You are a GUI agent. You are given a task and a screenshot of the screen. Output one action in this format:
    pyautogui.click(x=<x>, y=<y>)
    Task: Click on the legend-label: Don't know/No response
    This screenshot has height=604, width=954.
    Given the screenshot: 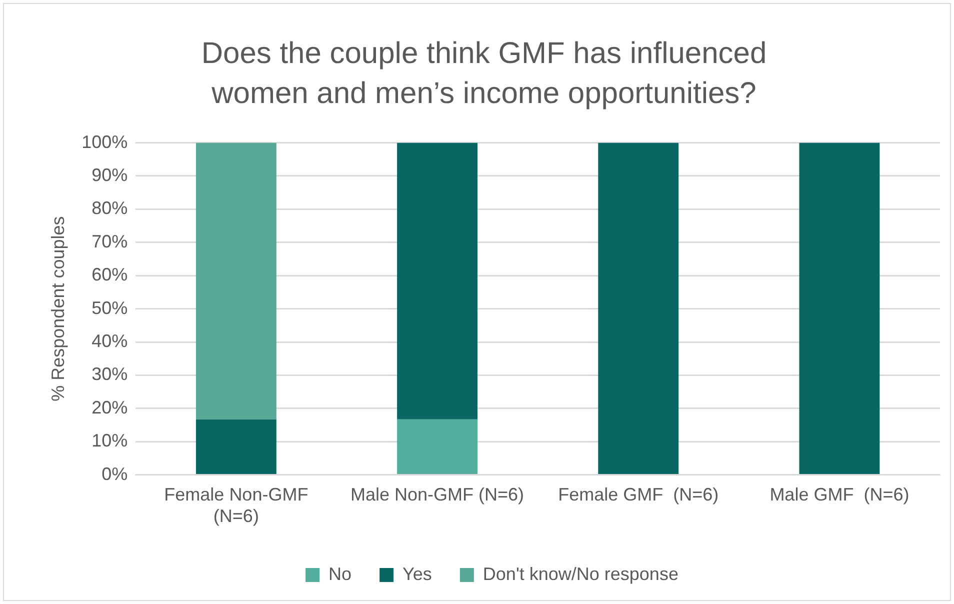 What is the action you would take?
    pyautogui.click(x=580, y=574)
    